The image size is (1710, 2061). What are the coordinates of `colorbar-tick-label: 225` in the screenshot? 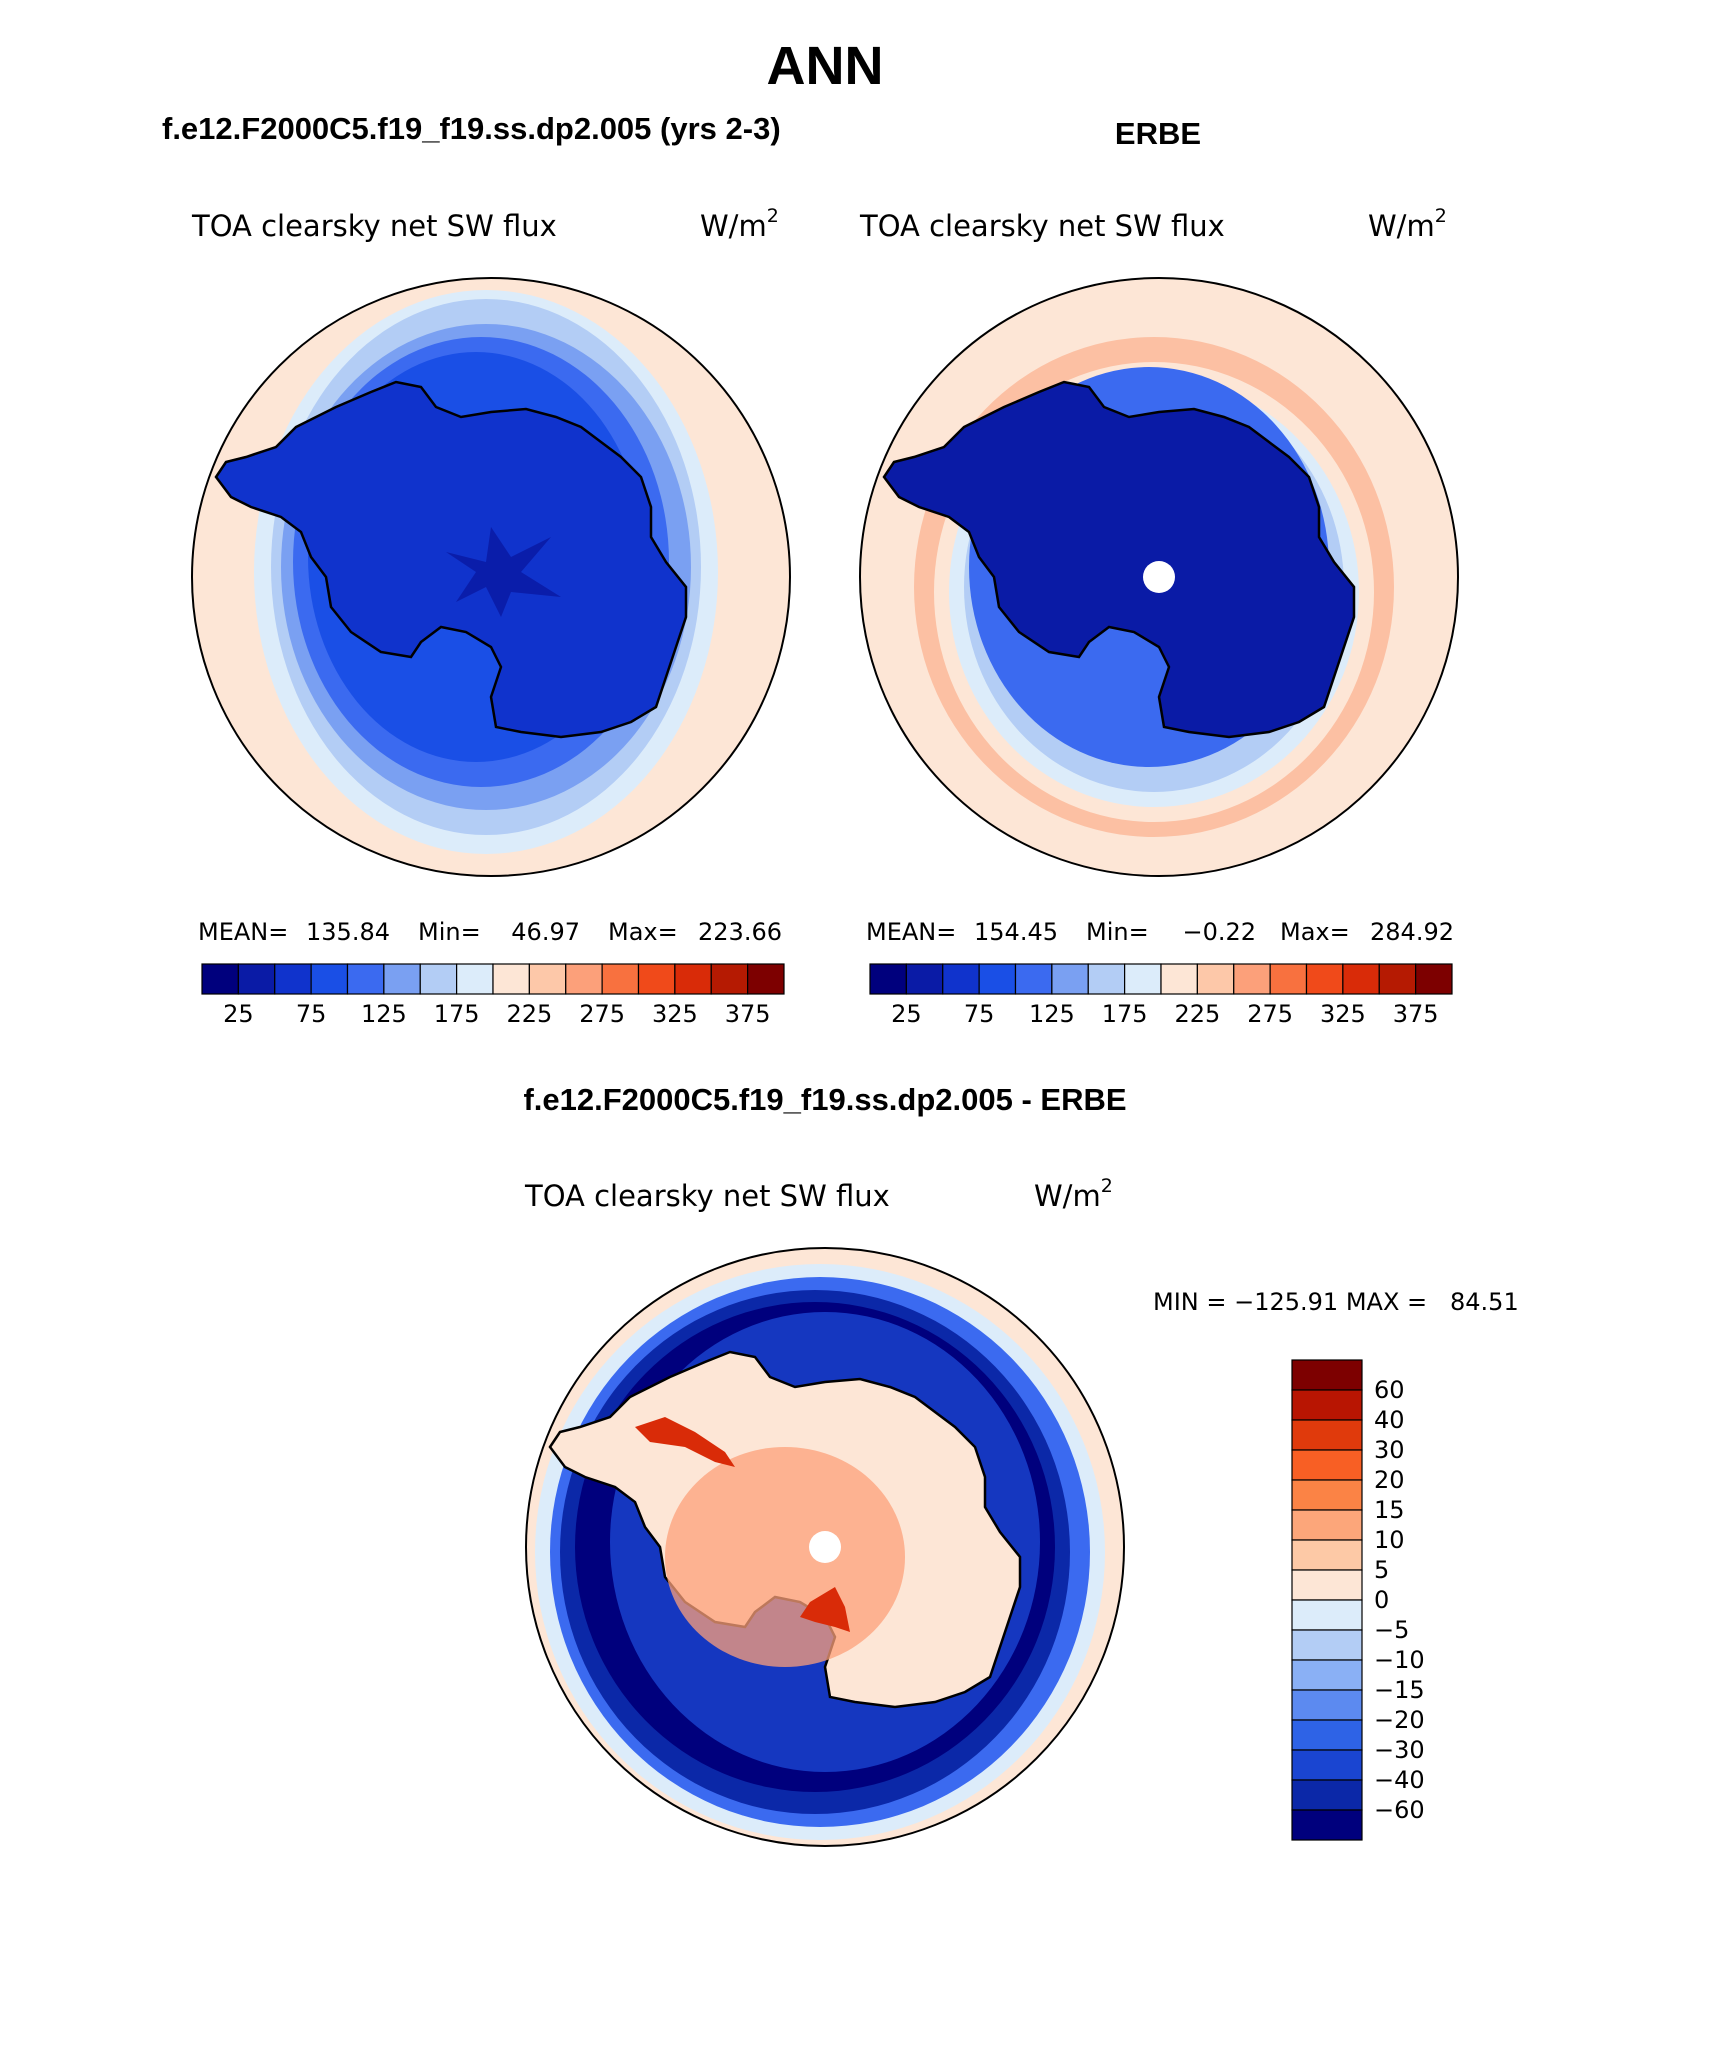 It's located at (529, 1014).